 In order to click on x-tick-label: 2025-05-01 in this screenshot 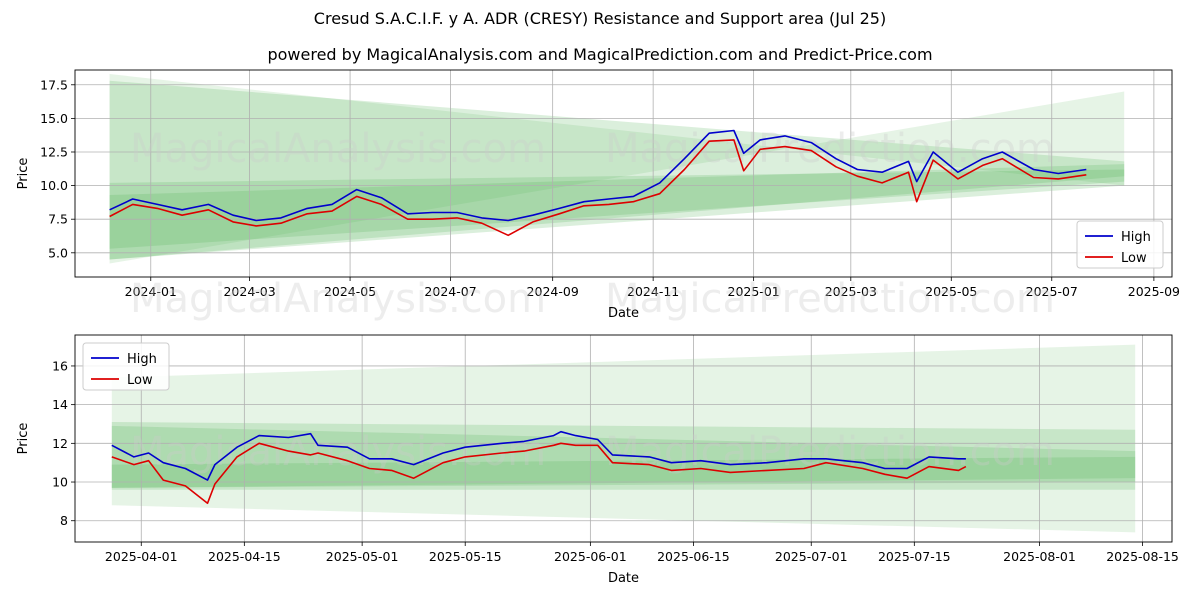, I will do `click(362, 556)`.